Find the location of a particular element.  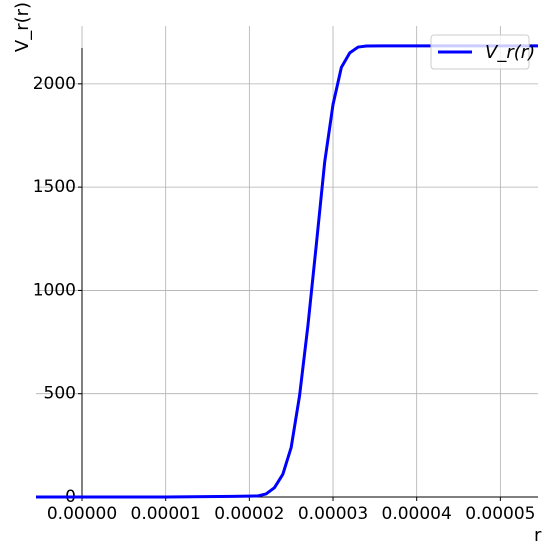

x-tick-label: 0.00003 is located at coordinates (333, 514).